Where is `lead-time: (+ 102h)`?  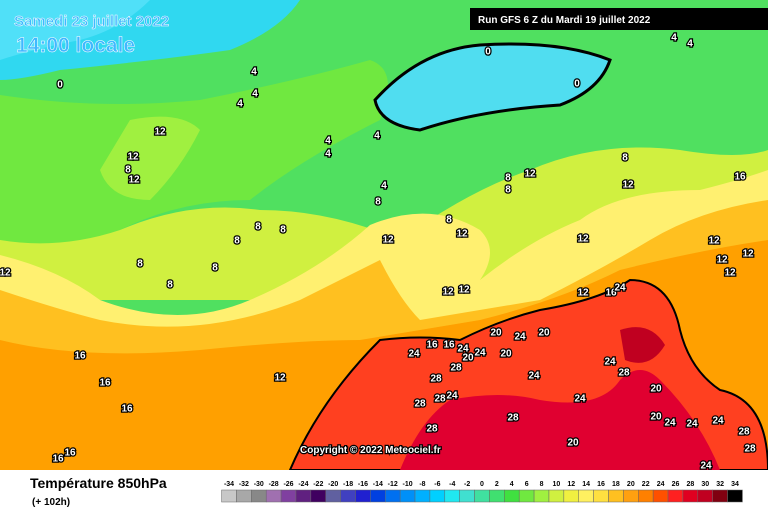
lead-time: (+ 102h) is located at coordinates (51, 502).